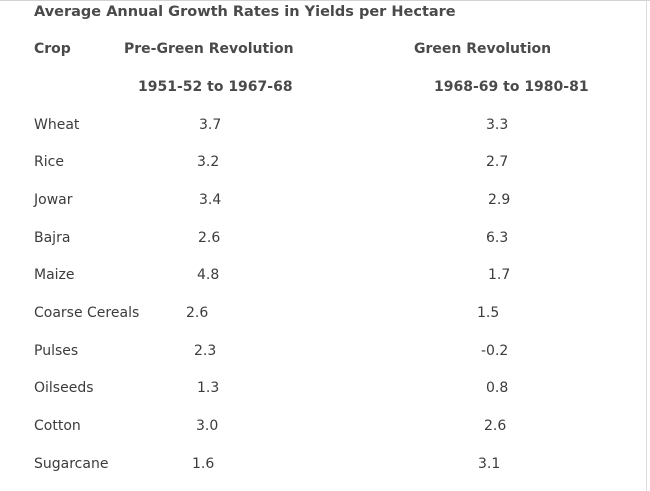  I want to click on green-value-cell: 1.7, so click(499, 275).